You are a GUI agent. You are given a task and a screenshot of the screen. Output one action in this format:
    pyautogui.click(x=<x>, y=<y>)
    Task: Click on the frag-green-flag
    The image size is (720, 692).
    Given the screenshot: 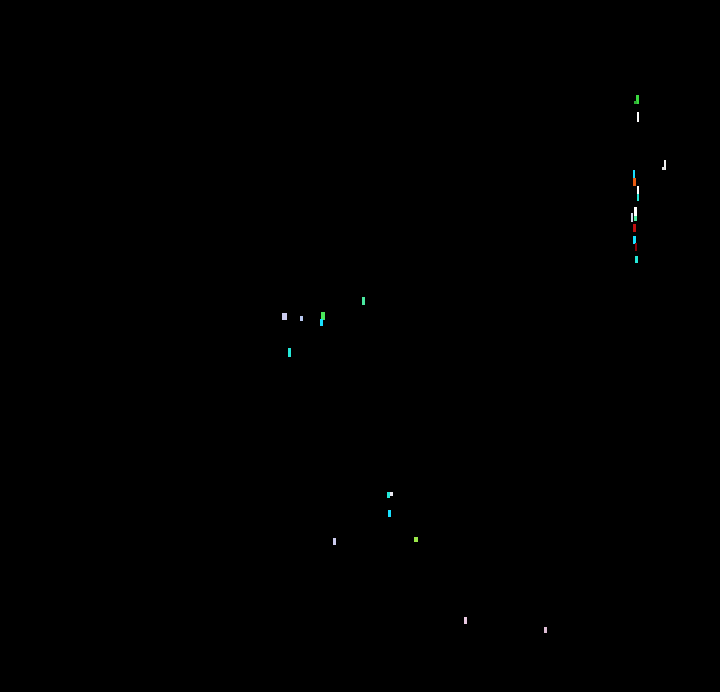 What is the action you would take?
    pyautogui.click(x=323, y=316)
    